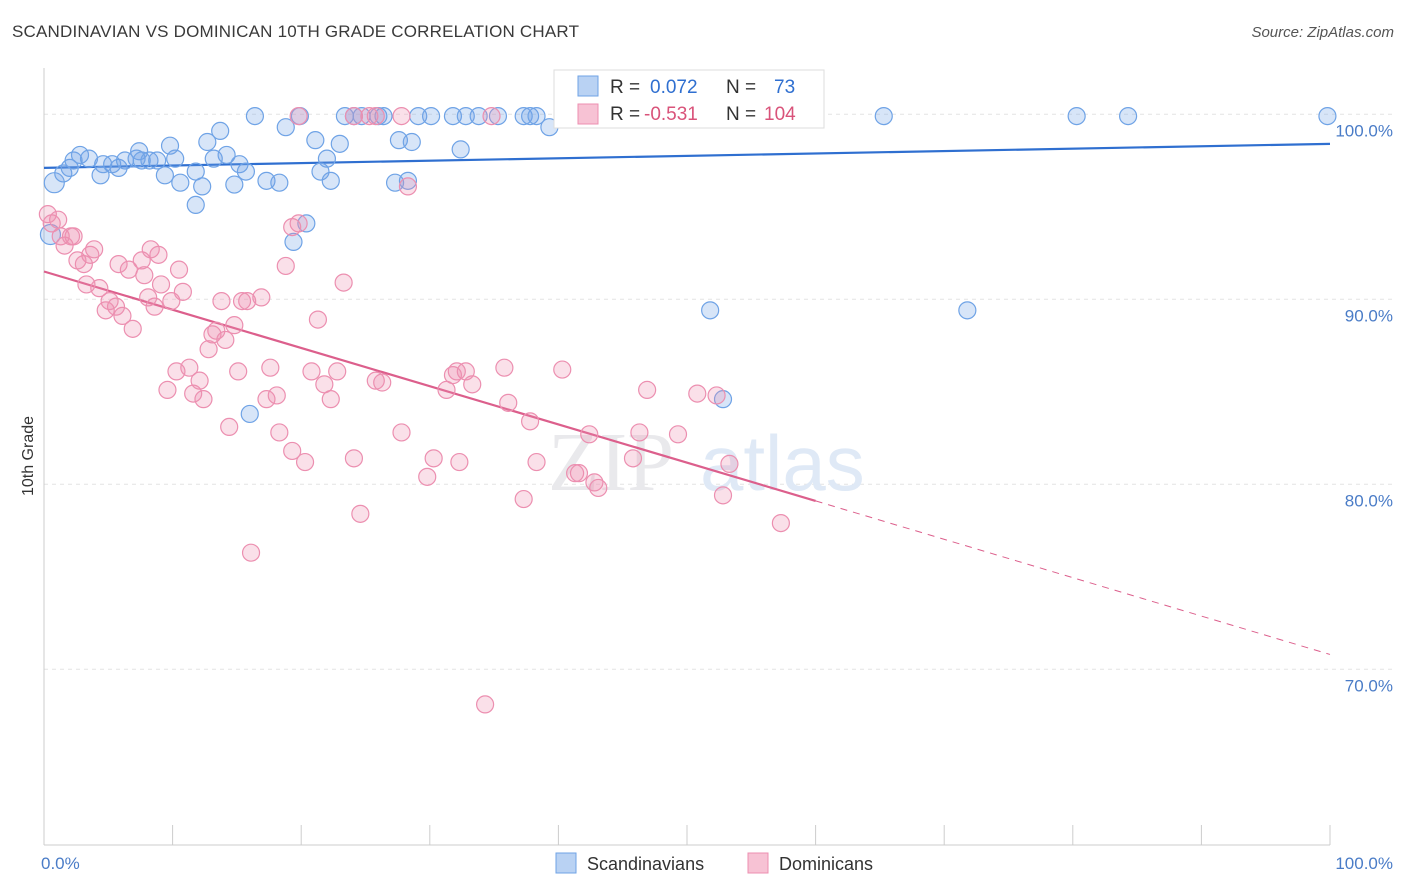 The width and height of the screenshot is (1406, 892). I want to click on series-legend-swatch-dominicans, so click(758, 863).